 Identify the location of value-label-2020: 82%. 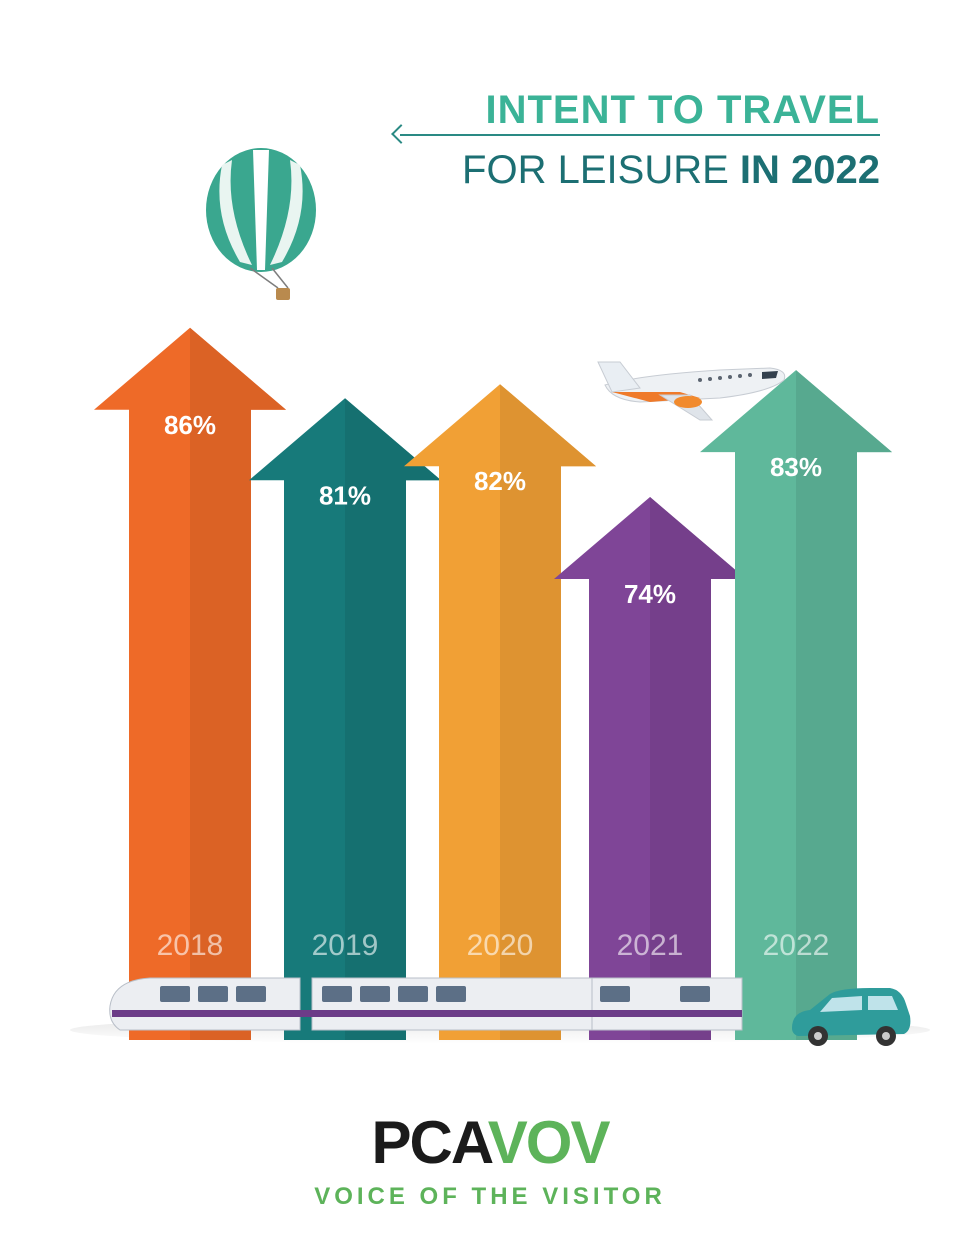
(500, 481).